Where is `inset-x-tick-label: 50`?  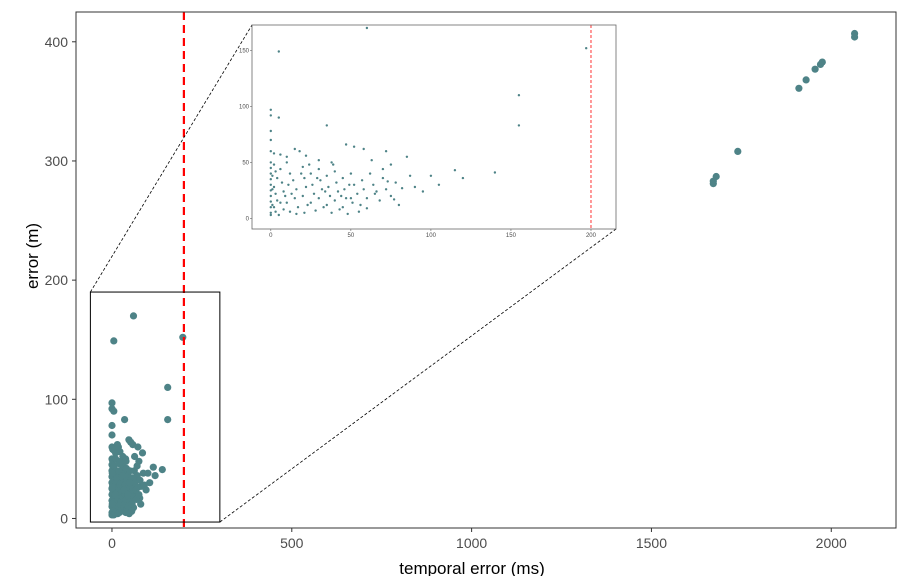 inset-x-tick-label: 50 is located at coordinates (351, 236).